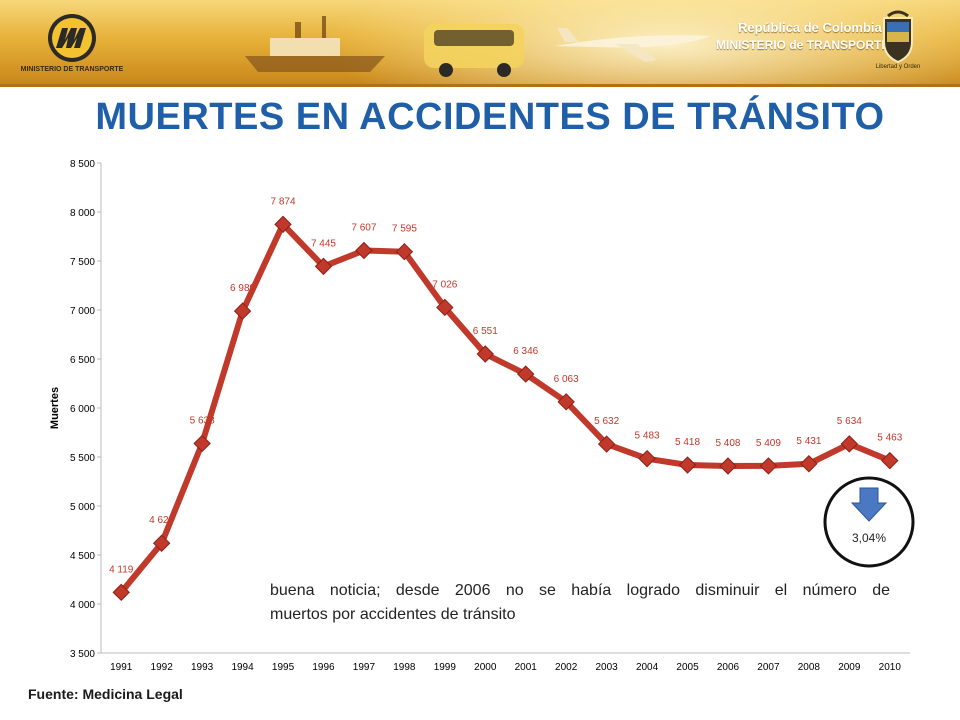  I want to click on y-tick-label: 4 000, so click(82, 605).